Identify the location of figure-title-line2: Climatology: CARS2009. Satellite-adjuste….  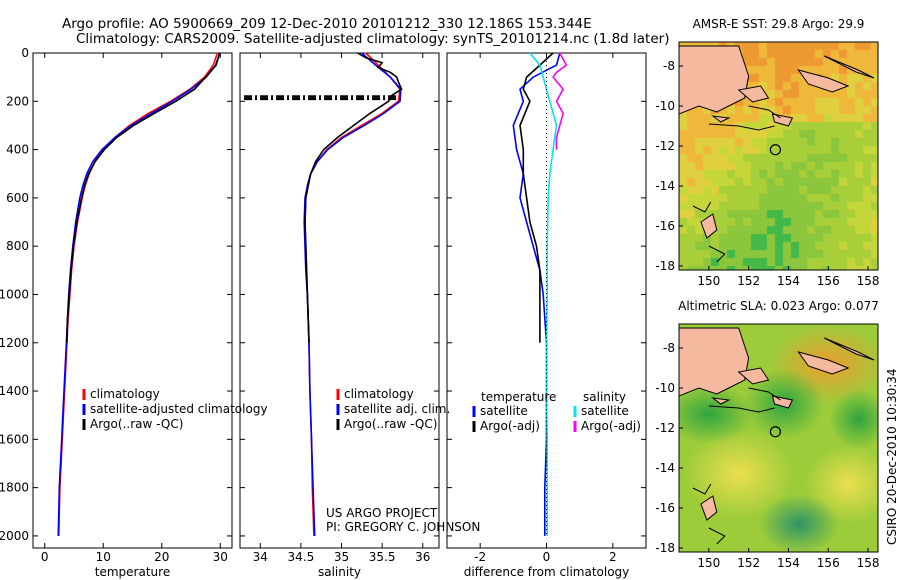
(372, 39).